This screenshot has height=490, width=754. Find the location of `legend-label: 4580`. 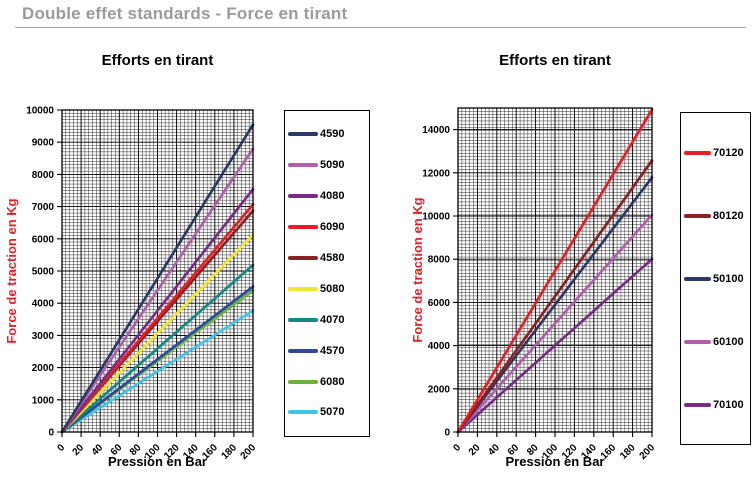

legend-label: 4580 is located at coordinates (332, 258).